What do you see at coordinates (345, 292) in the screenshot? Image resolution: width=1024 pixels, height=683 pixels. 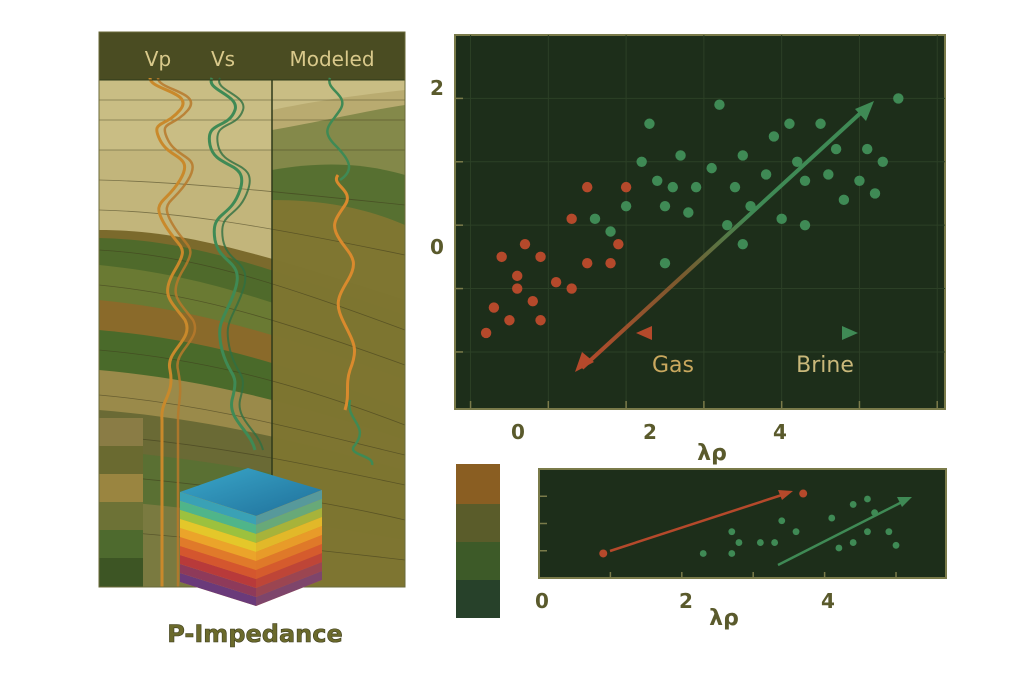 I see `modeled-vp-curve` at bounding box center [345, 292].